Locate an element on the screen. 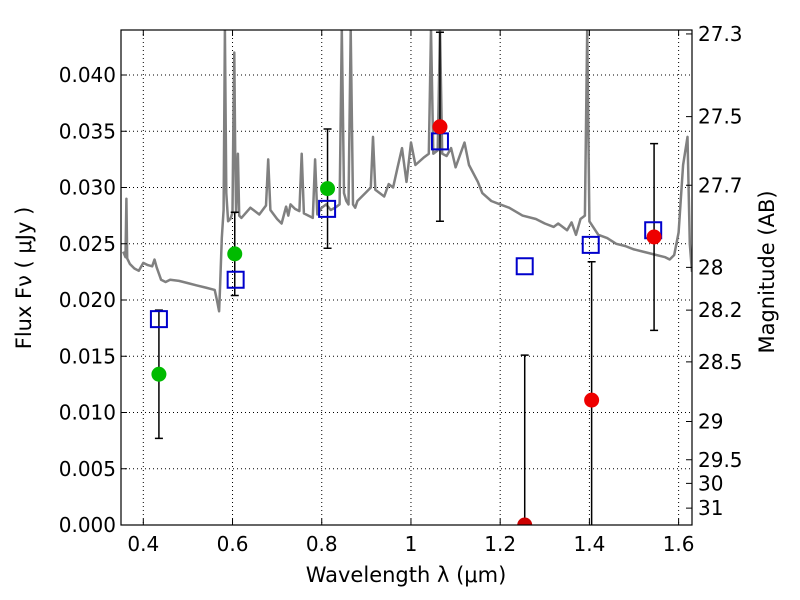 The height and width of the screenshot is (600, 800). y-tick-label: 0.005 is located at coordinates (87, 469).